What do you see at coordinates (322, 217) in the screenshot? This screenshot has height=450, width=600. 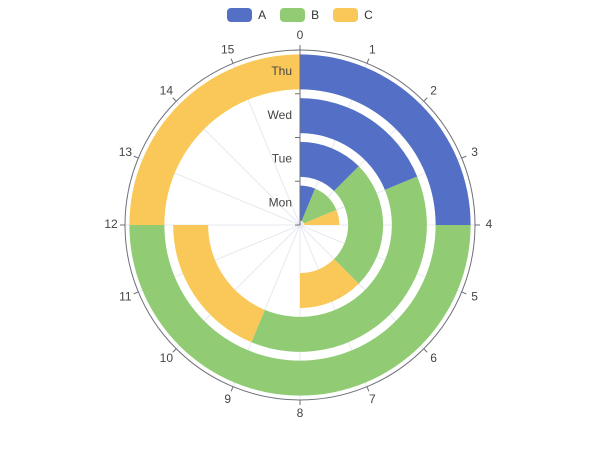 I see `bar-c-mon` at bounding box center [322, 217].